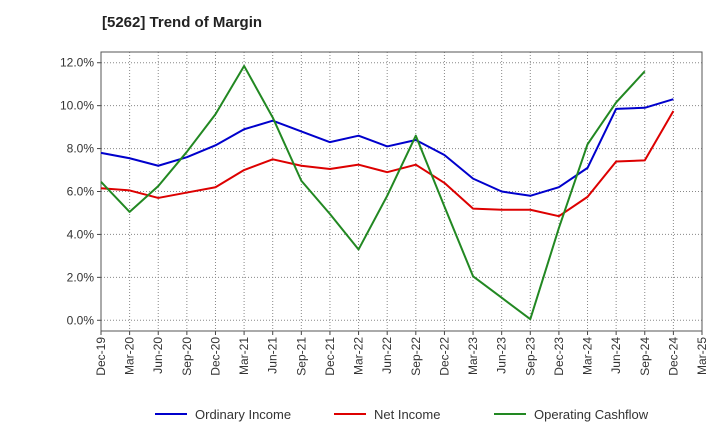  What do you see at coordinates (330, 356) in the screenshot?
I see `x-tick-label: Dec-21` at bounding box center [330, 356].